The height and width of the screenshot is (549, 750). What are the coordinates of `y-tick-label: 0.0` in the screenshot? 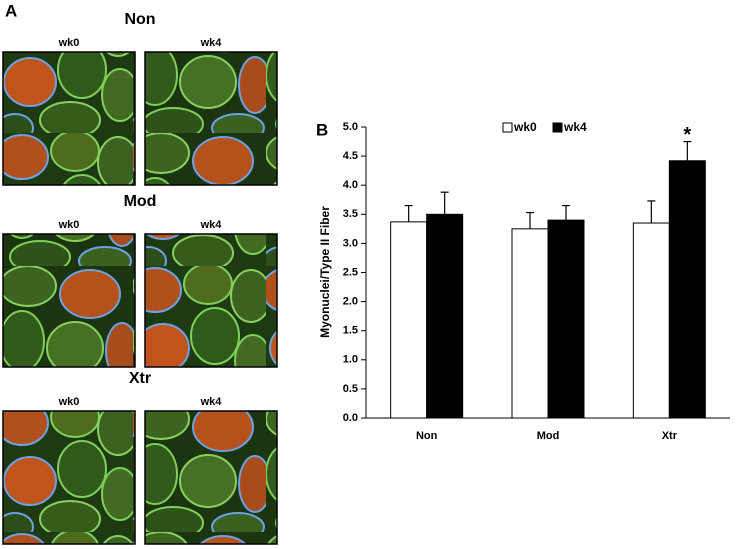 It's located at (350, 418).